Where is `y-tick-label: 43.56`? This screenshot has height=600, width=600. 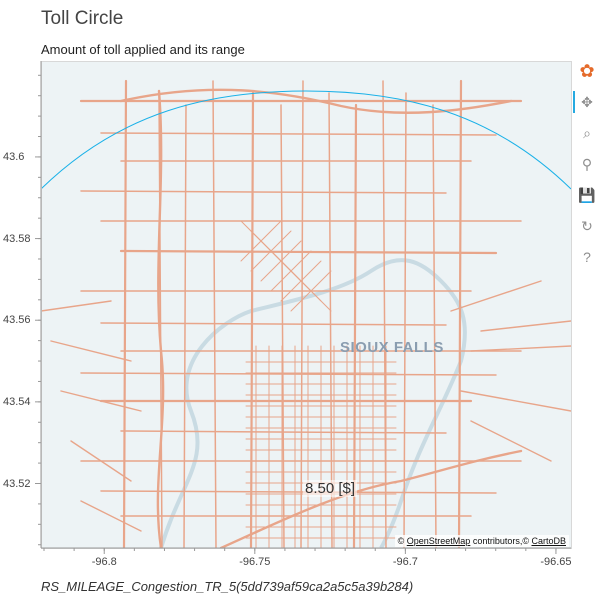
y-tick-label: 43.56 is located at coordinates (17, 320).